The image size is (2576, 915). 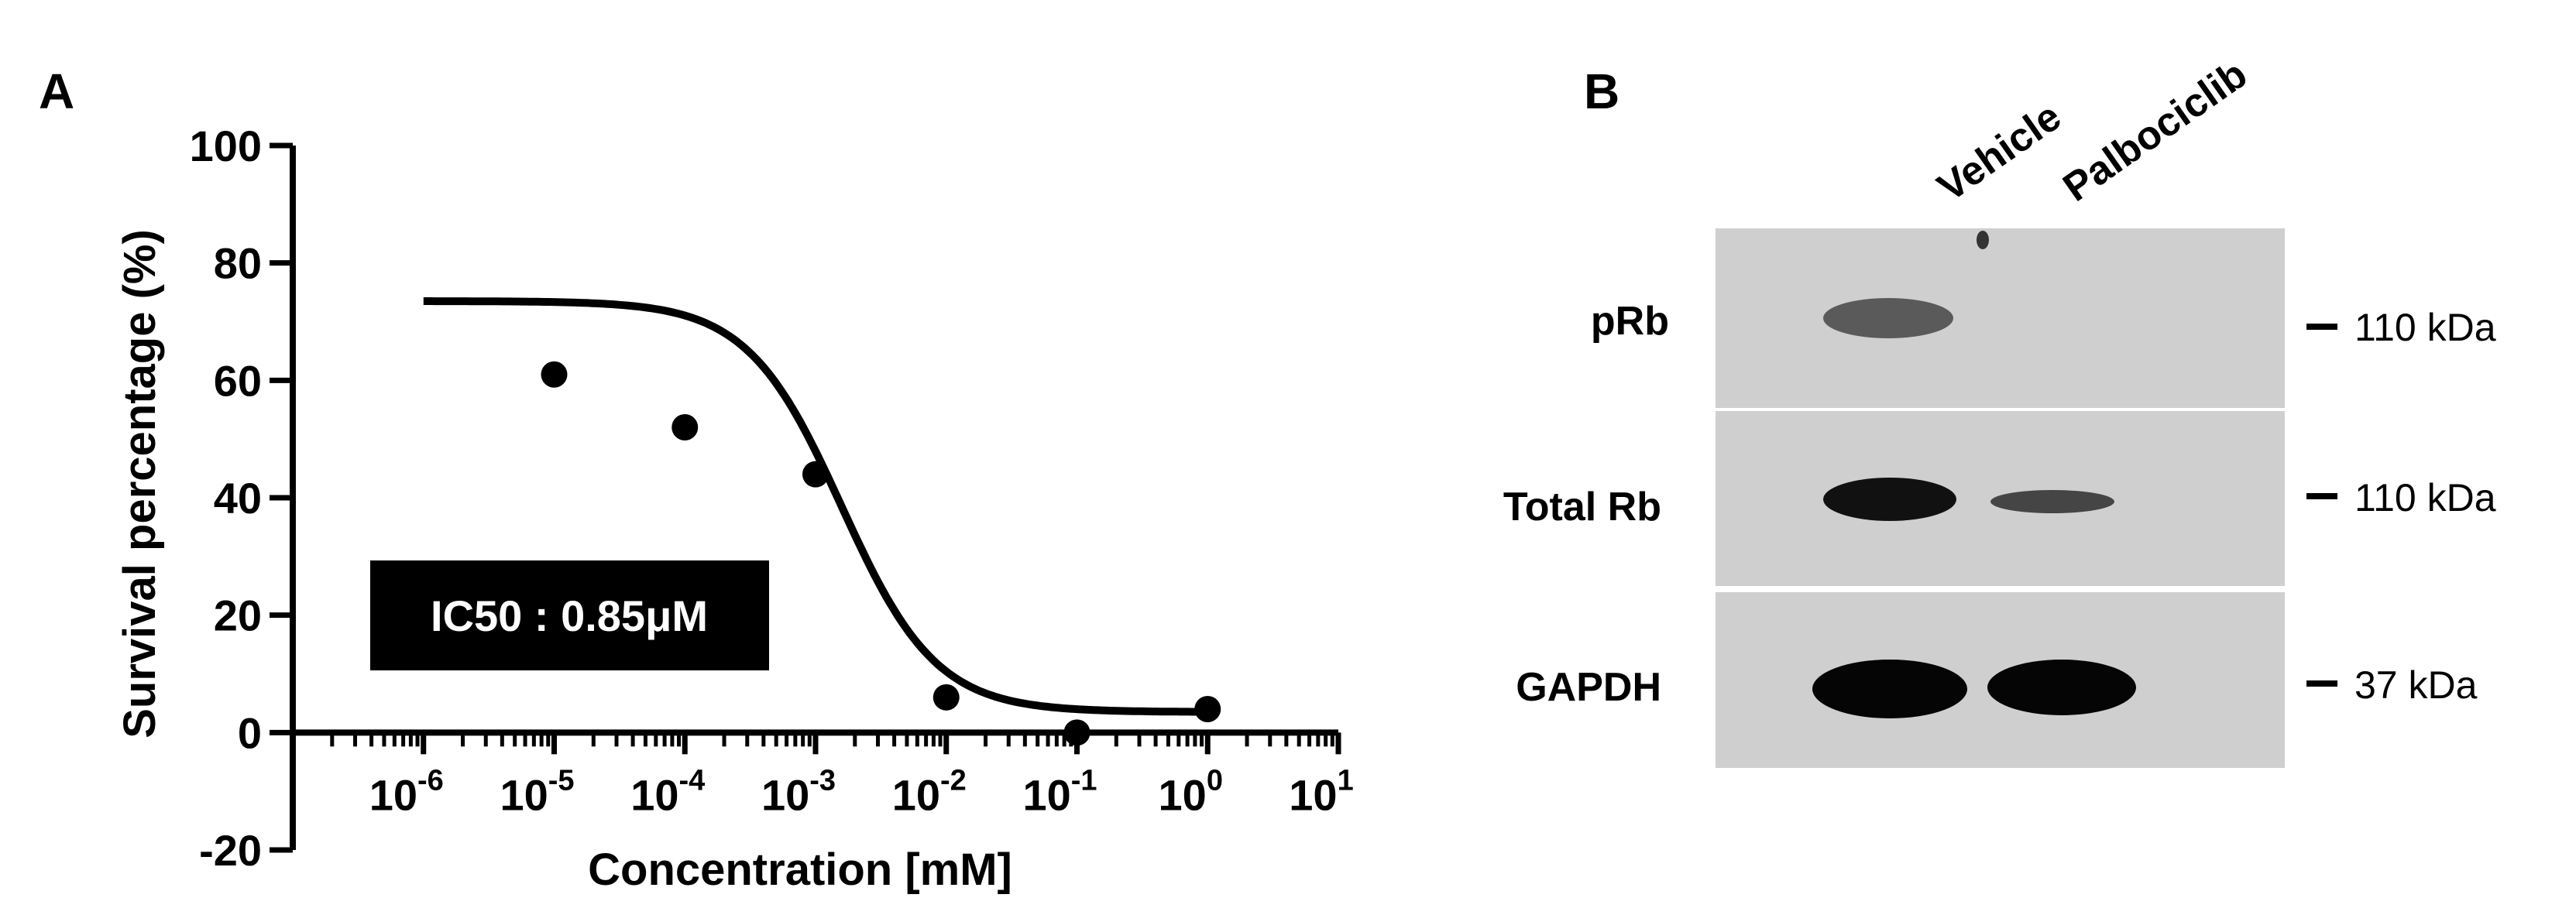 I want to click on band-gapdh-palbociclib, so click(x=2061, y=687).